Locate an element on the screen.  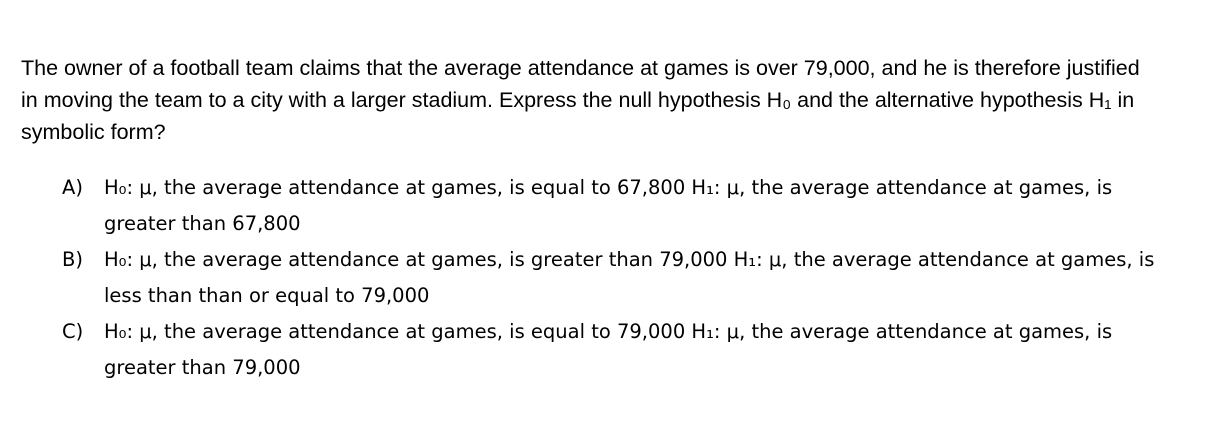
option-a-letter: A) is located at coordinates (72, 187).